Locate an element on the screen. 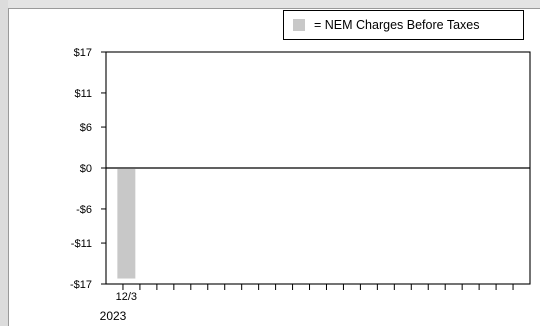 This screenshot has width=540, height=326. y-tick-label: -$6 is located at coordinates (84, 210).